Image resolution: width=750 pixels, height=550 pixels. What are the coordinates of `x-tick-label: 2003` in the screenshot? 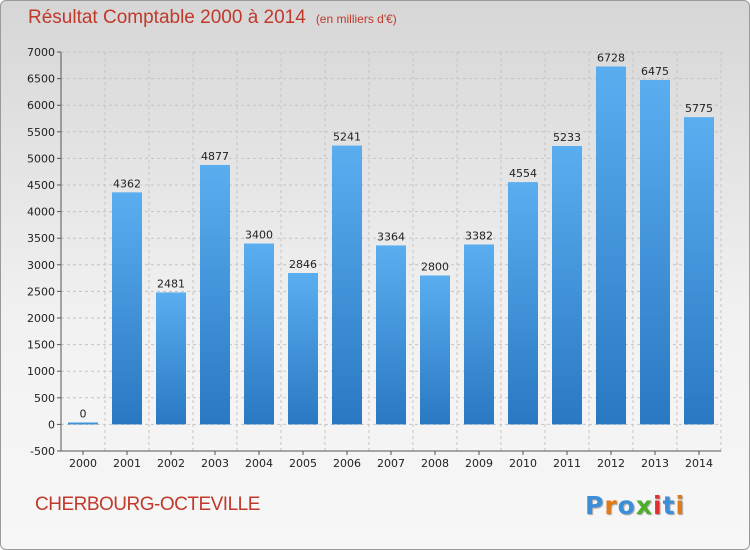 It's located at (215, 463).